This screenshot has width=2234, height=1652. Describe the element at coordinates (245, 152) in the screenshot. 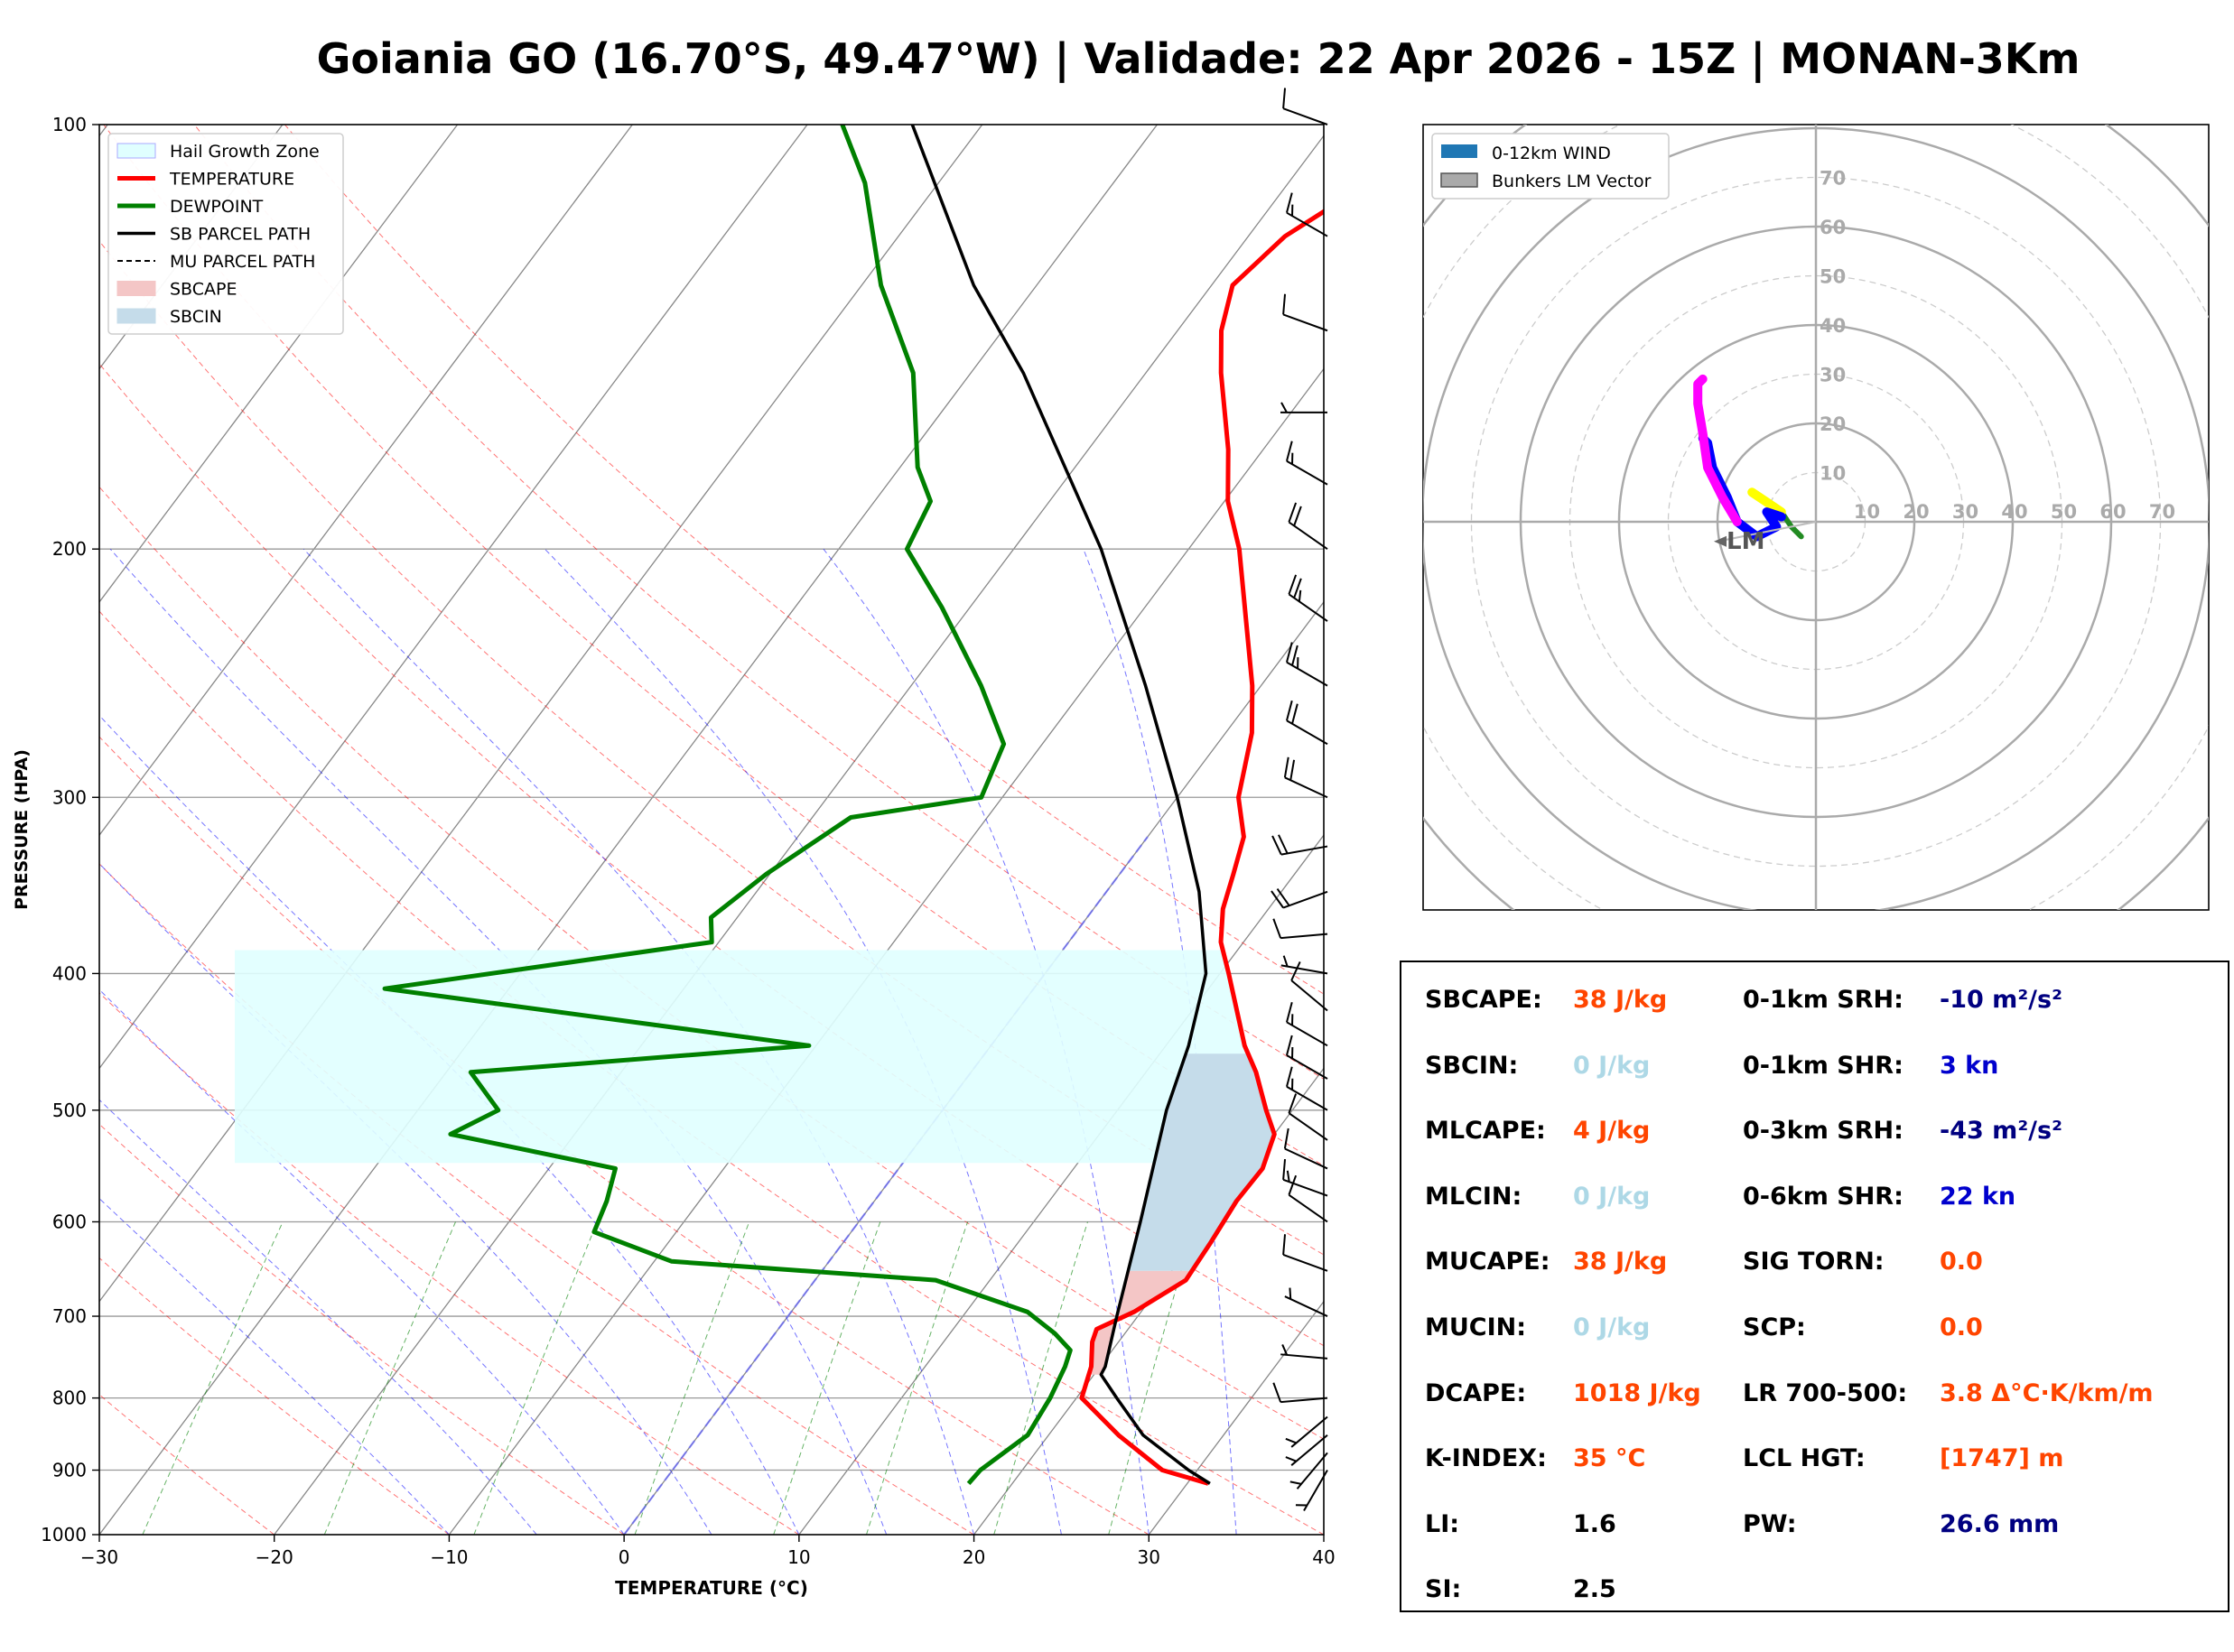

I see `legend-label: Hail Growth Zone` at that location.